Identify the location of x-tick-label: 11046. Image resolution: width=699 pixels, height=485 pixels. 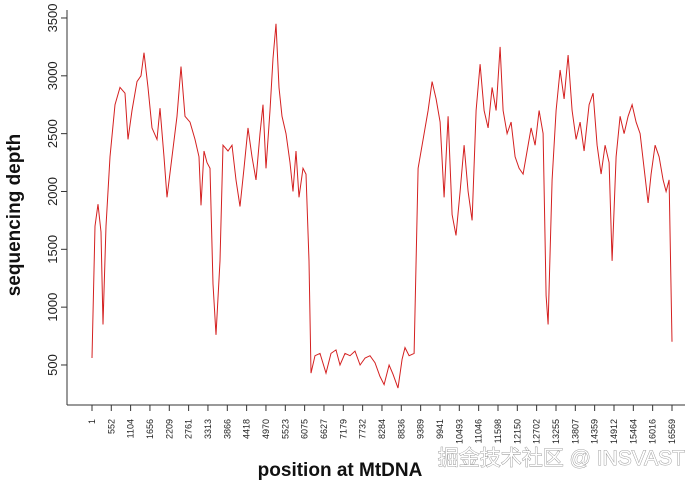
(479, 431).